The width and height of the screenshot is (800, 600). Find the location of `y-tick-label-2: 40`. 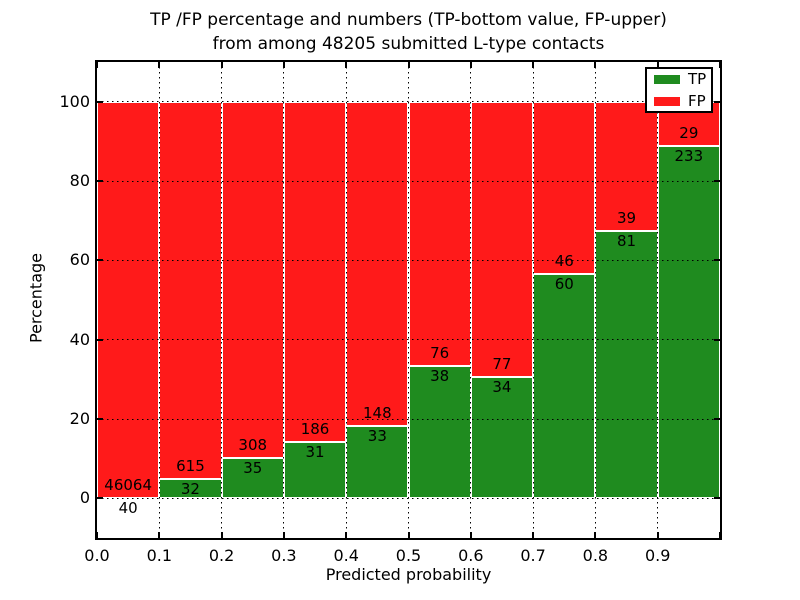

y-tick-label-2: 40 is located at coordinates (79, 339).